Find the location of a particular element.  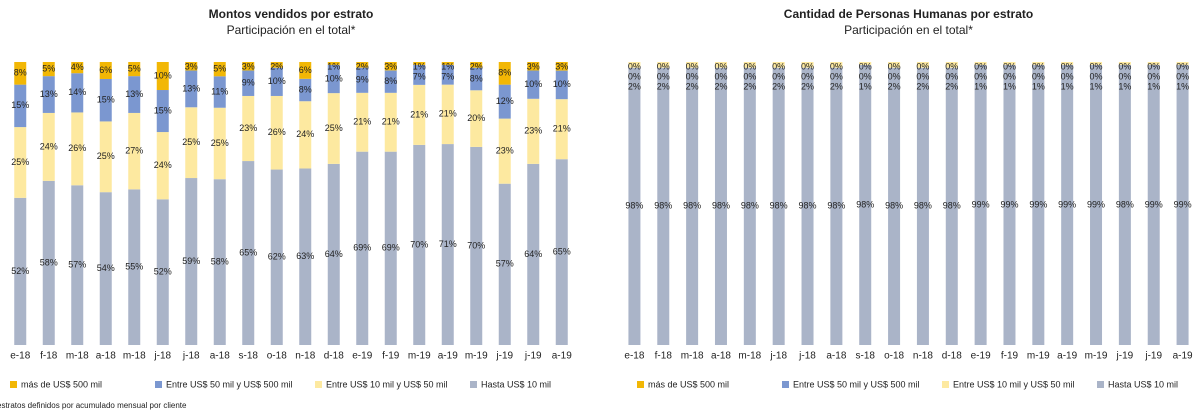

legend-label: Hasta US$ 10 mil is located at coordinates (516, 384).